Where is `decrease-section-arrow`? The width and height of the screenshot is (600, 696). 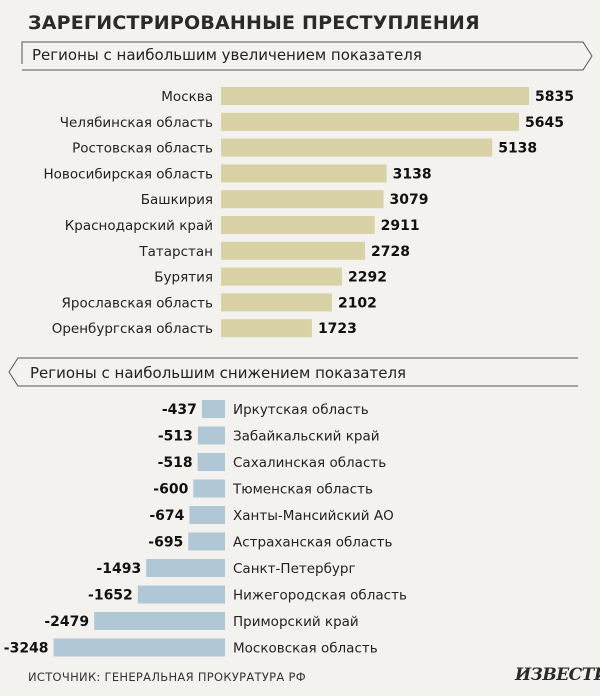
decrease-section-arrow is located at coordinates (293, 372).